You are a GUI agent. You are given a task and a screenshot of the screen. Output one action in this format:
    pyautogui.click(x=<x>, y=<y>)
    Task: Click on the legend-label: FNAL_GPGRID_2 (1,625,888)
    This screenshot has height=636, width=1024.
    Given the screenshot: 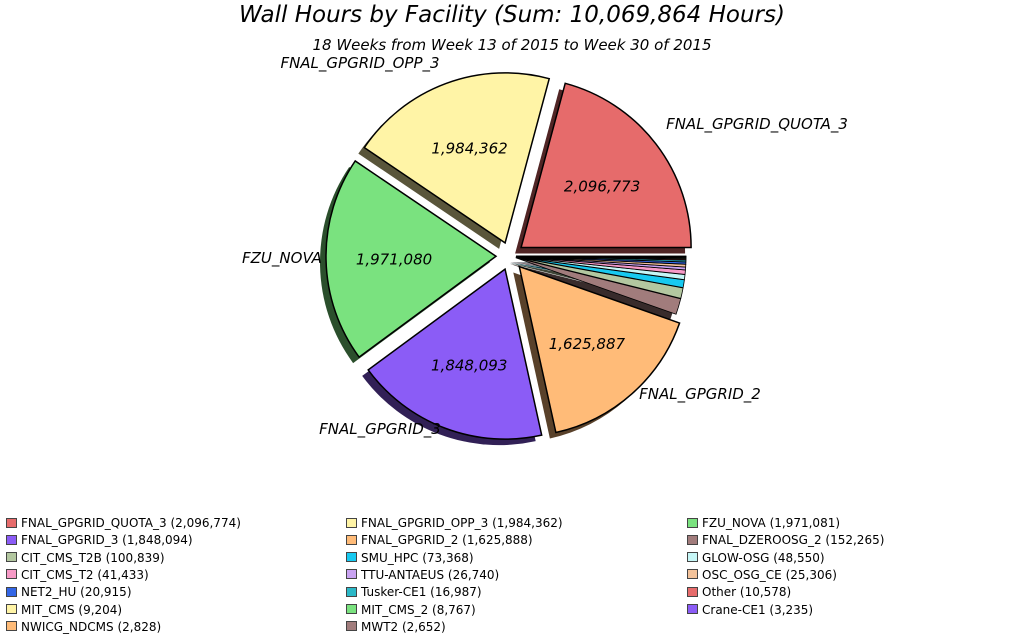 What is the action you would take?
    pyautogui.click(x=447, y=540)
    